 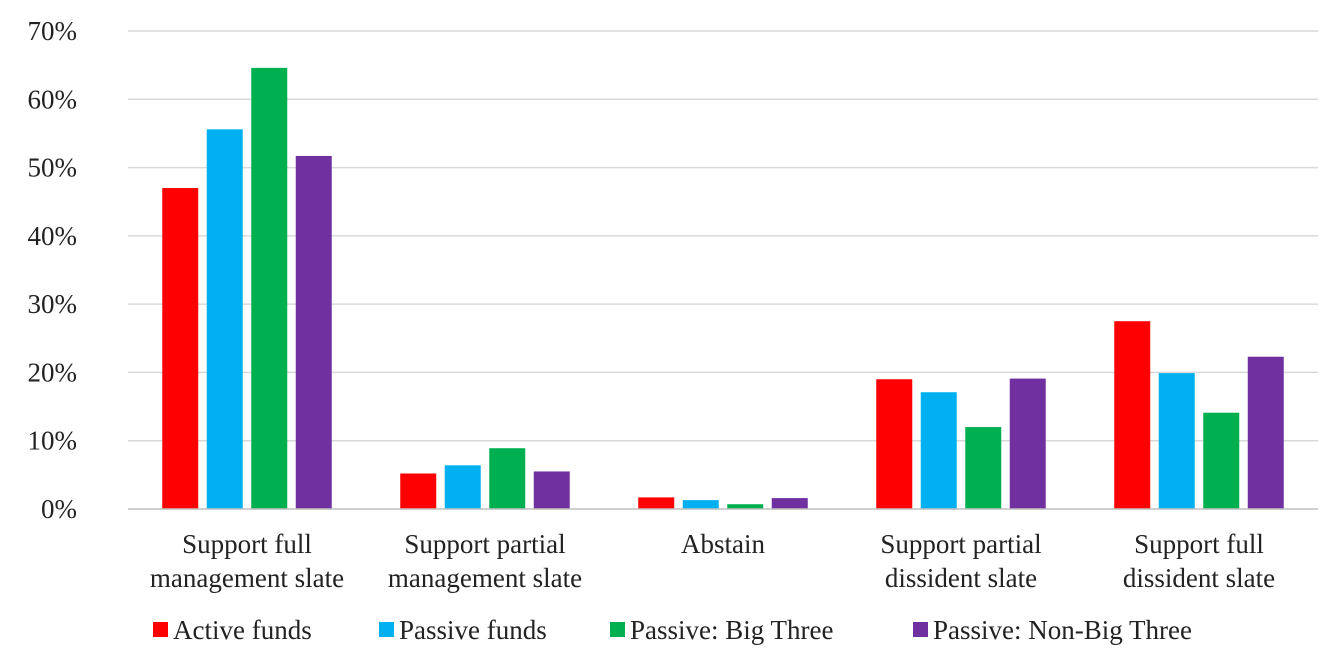 What do you see at coordinates (160, 629) in the screenshot?
I see `legend-swatch-active-funds` at bounding box center [160, 629].